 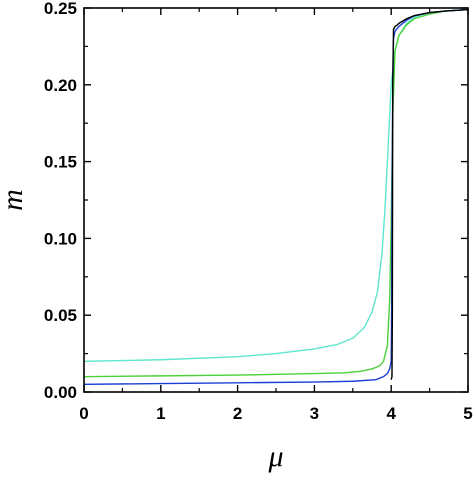 I want to click on y-tick-label: 0.25, so click(x=60, y=9).